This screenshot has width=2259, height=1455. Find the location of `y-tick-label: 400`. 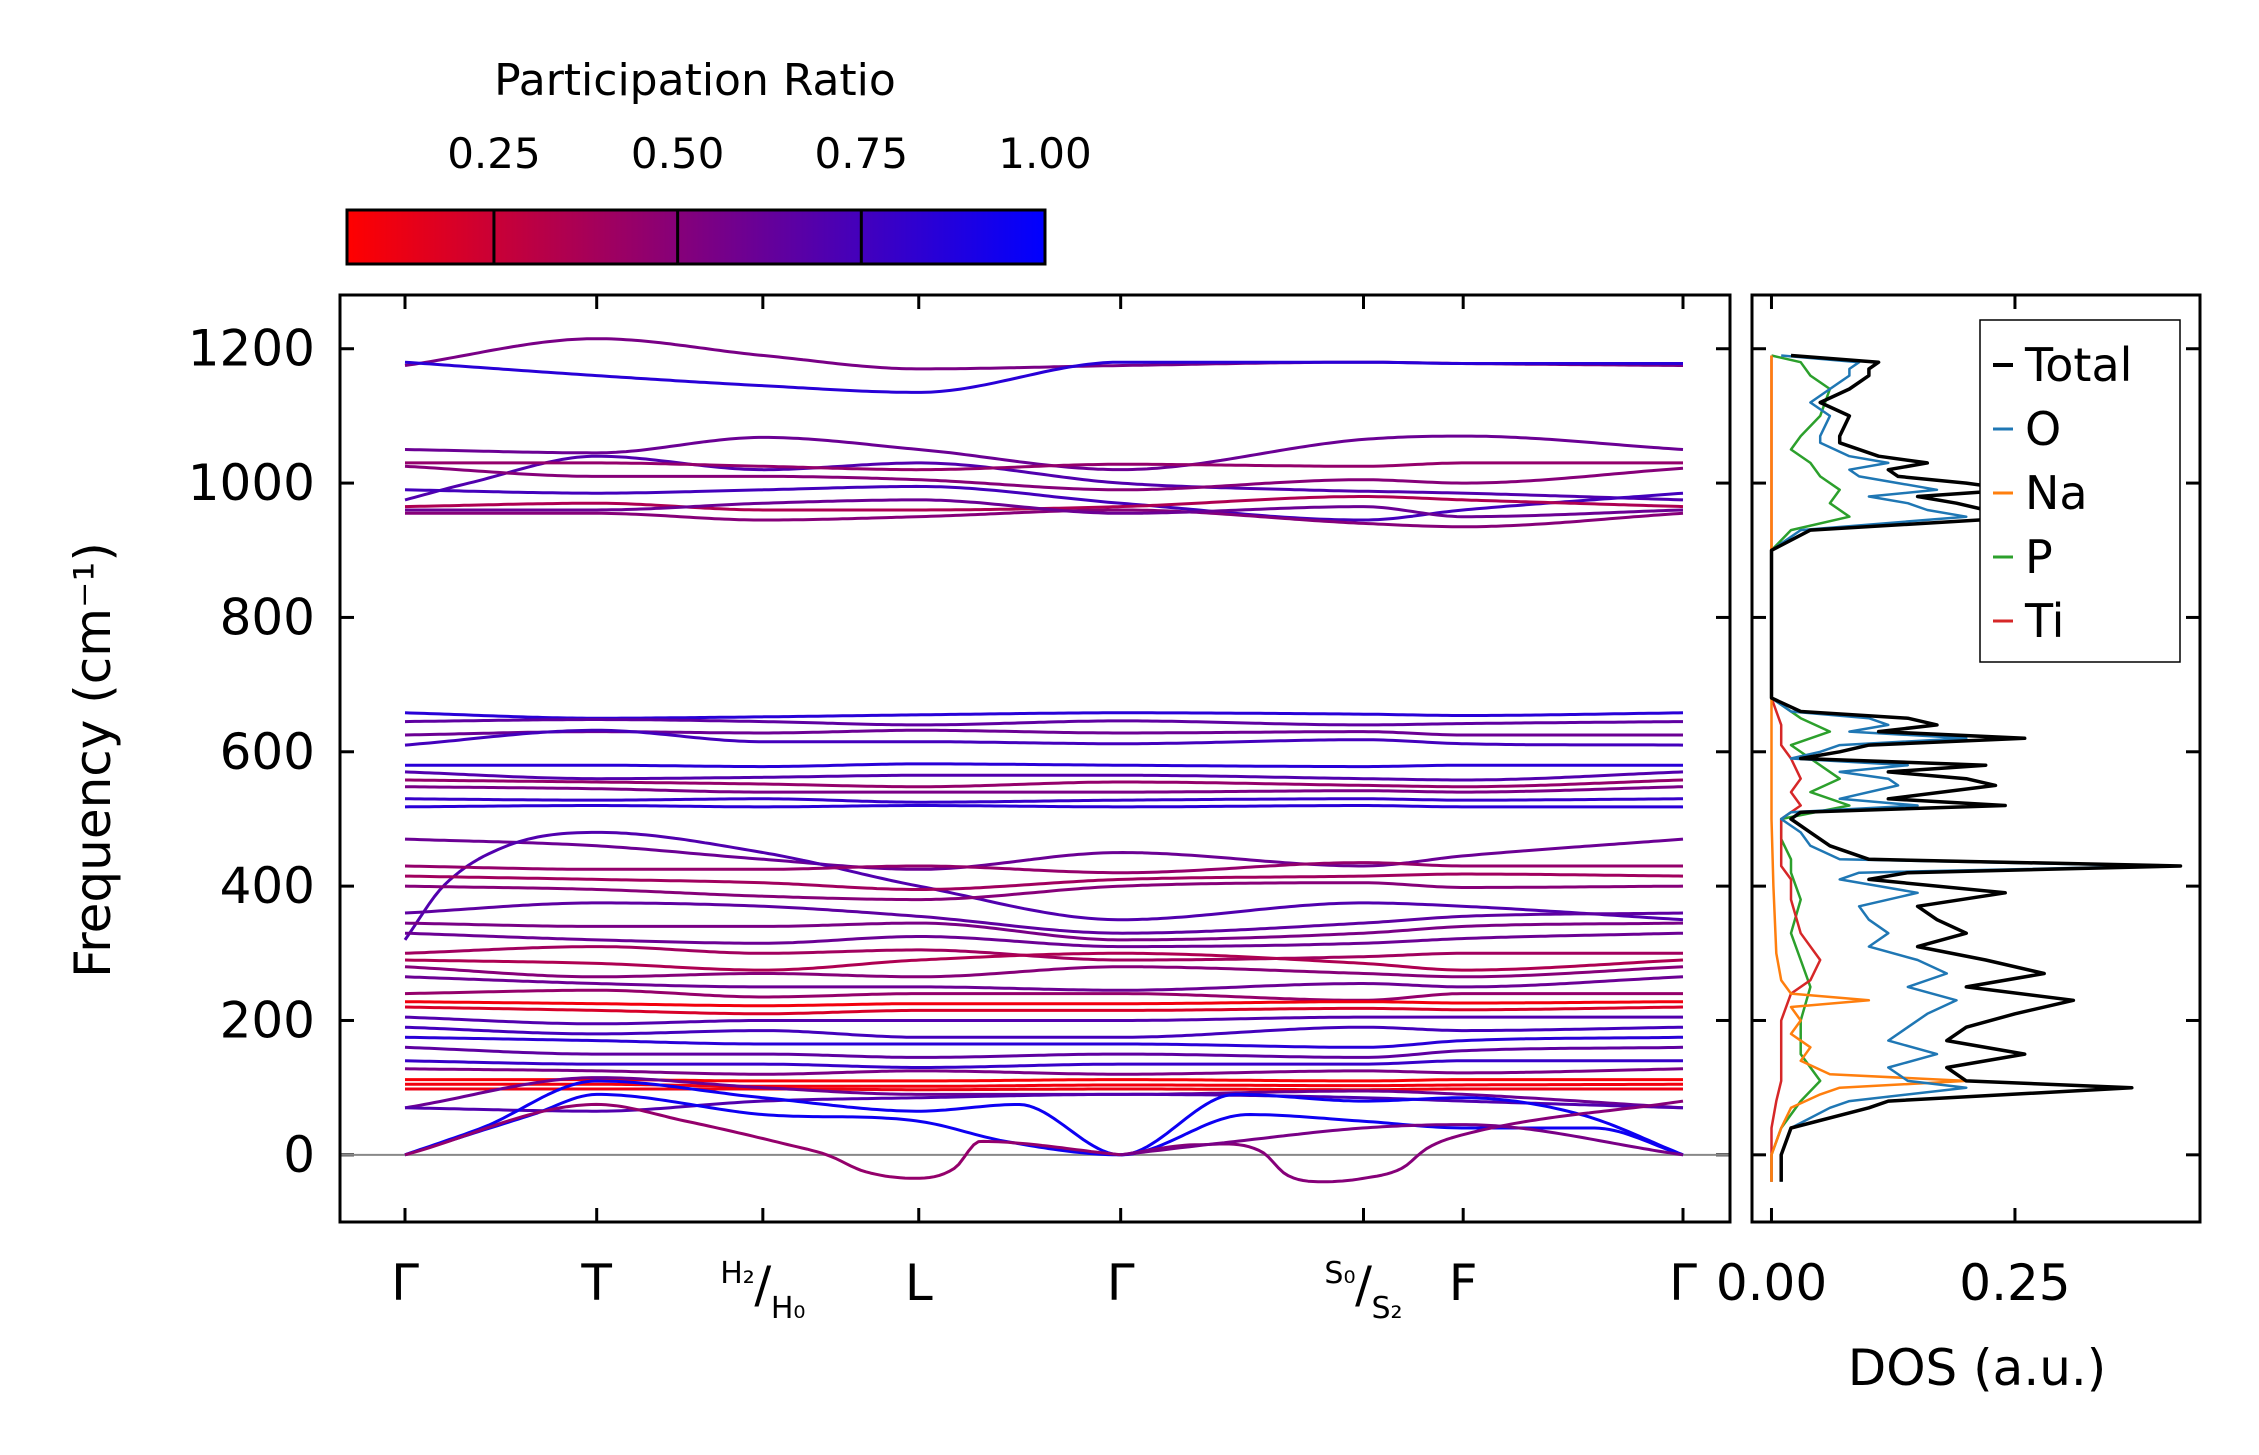

y-tick-label: 400 is located at coordinates (267, 886).